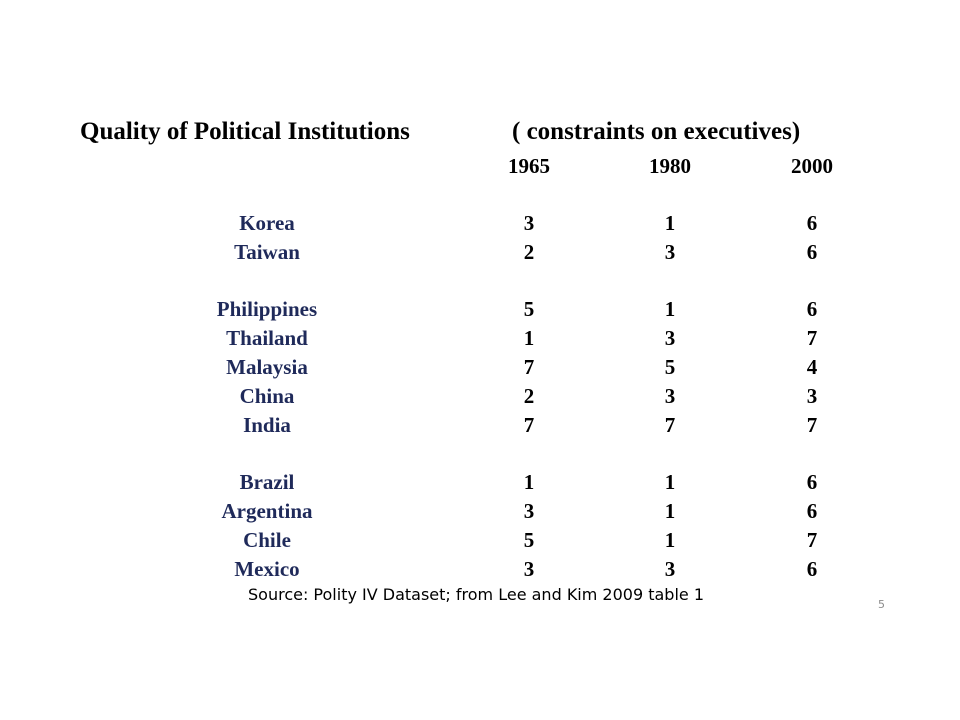 The height and width of the screenshot is (720, 960). I want to click on table-row: China 2 3 3, so click(480, 398).